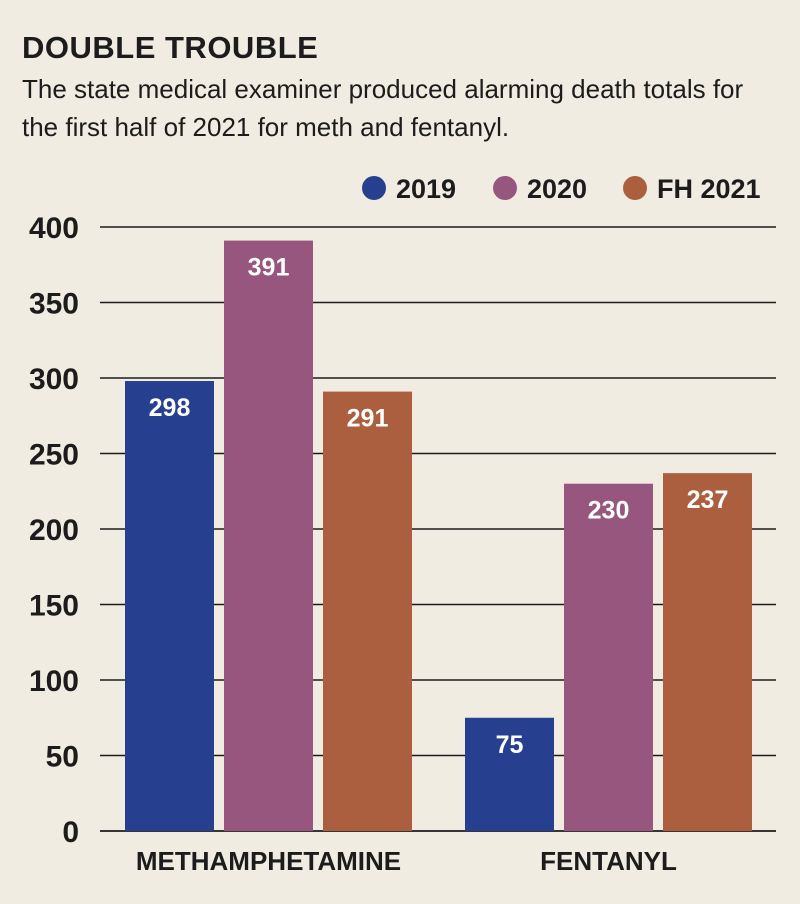 The width and height of the screenshot is (800, 904). What do you see at coordinates (268, 861) in the screenshot?
I see `category-label: METHAMPHETAMINE` at bounding box center [268, 861].